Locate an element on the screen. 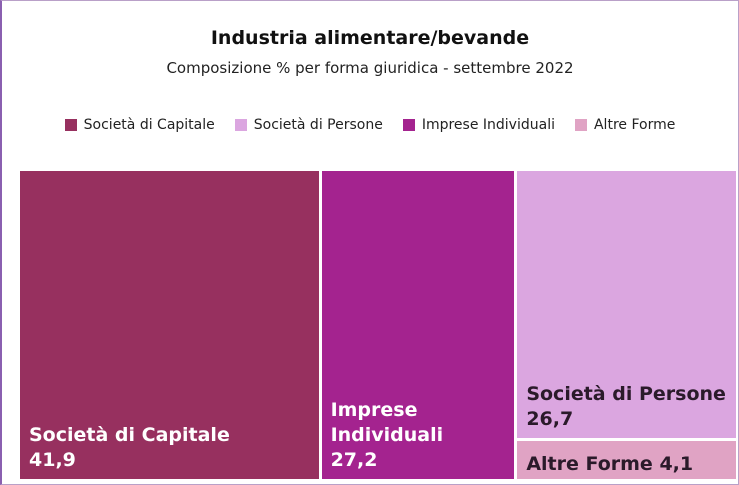  cell-value: 4,1 is located at coordinates (676, 463).